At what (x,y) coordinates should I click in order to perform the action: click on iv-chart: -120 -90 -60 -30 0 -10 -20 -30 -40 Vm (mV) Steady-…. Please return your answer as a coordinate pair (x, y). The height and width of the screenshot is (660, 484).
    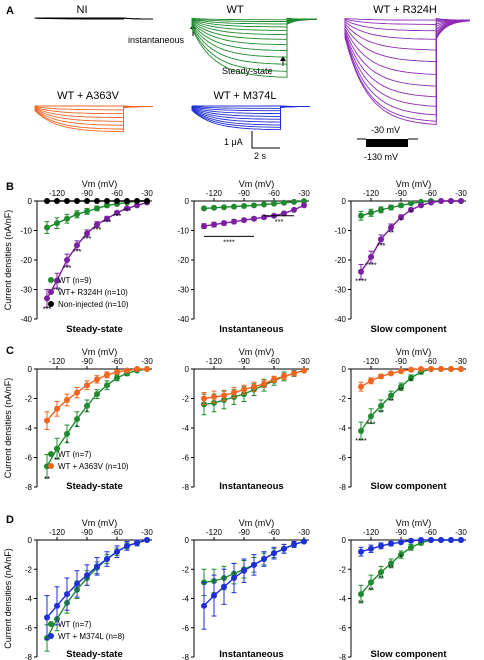
    Looking at the image, I should click on (78, 257).